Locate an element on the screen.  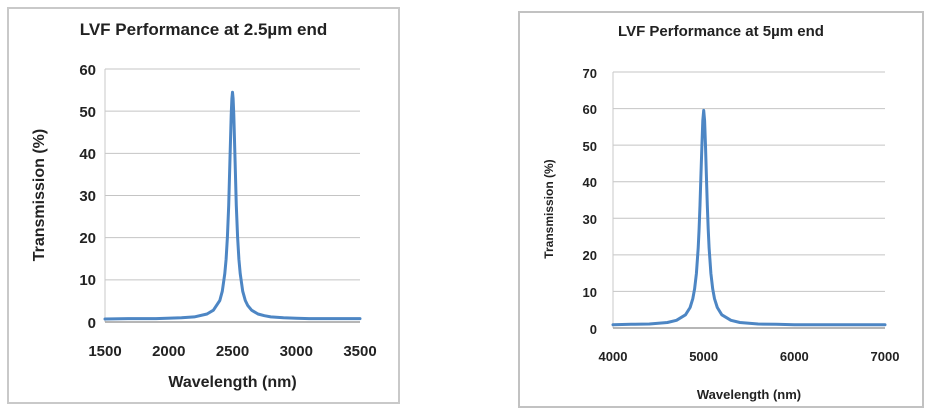
x-tick-label: 7000 is located at coordinates (885, 356).